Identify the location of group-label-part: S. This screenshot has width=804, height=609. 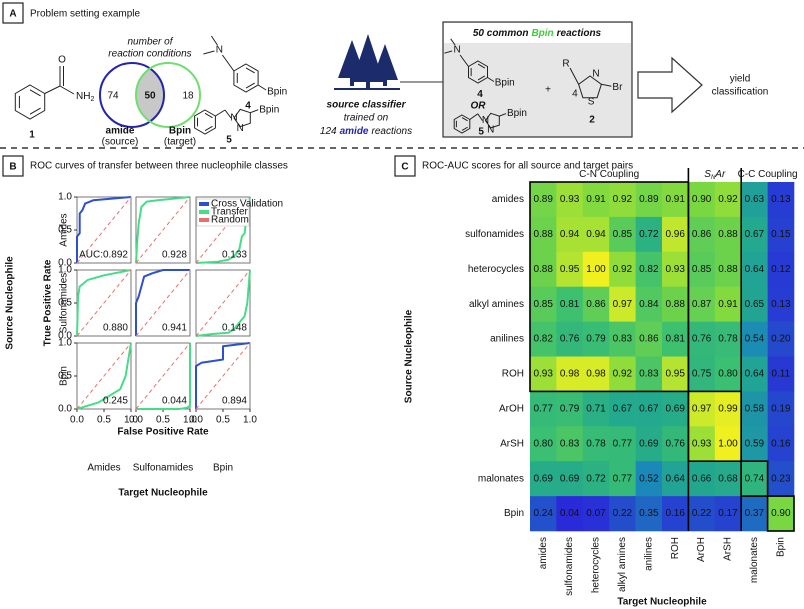
(707, 174).